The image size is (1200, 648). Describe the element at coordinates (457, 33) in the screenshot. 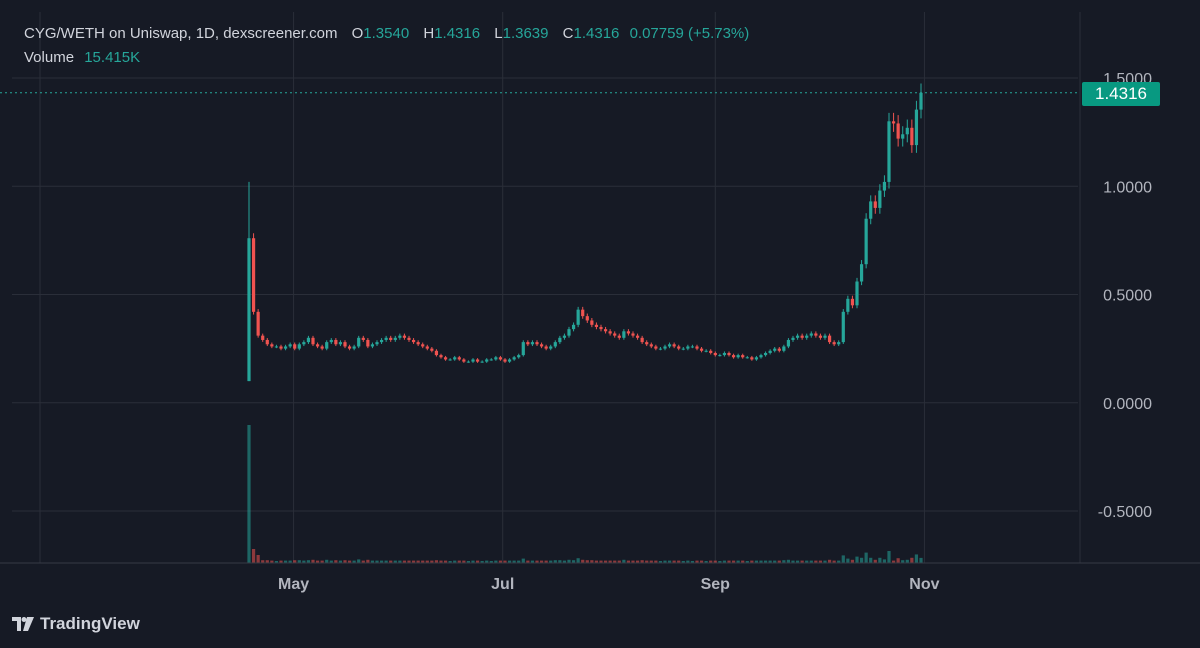

I see `high-value: 1.4316` at that location.